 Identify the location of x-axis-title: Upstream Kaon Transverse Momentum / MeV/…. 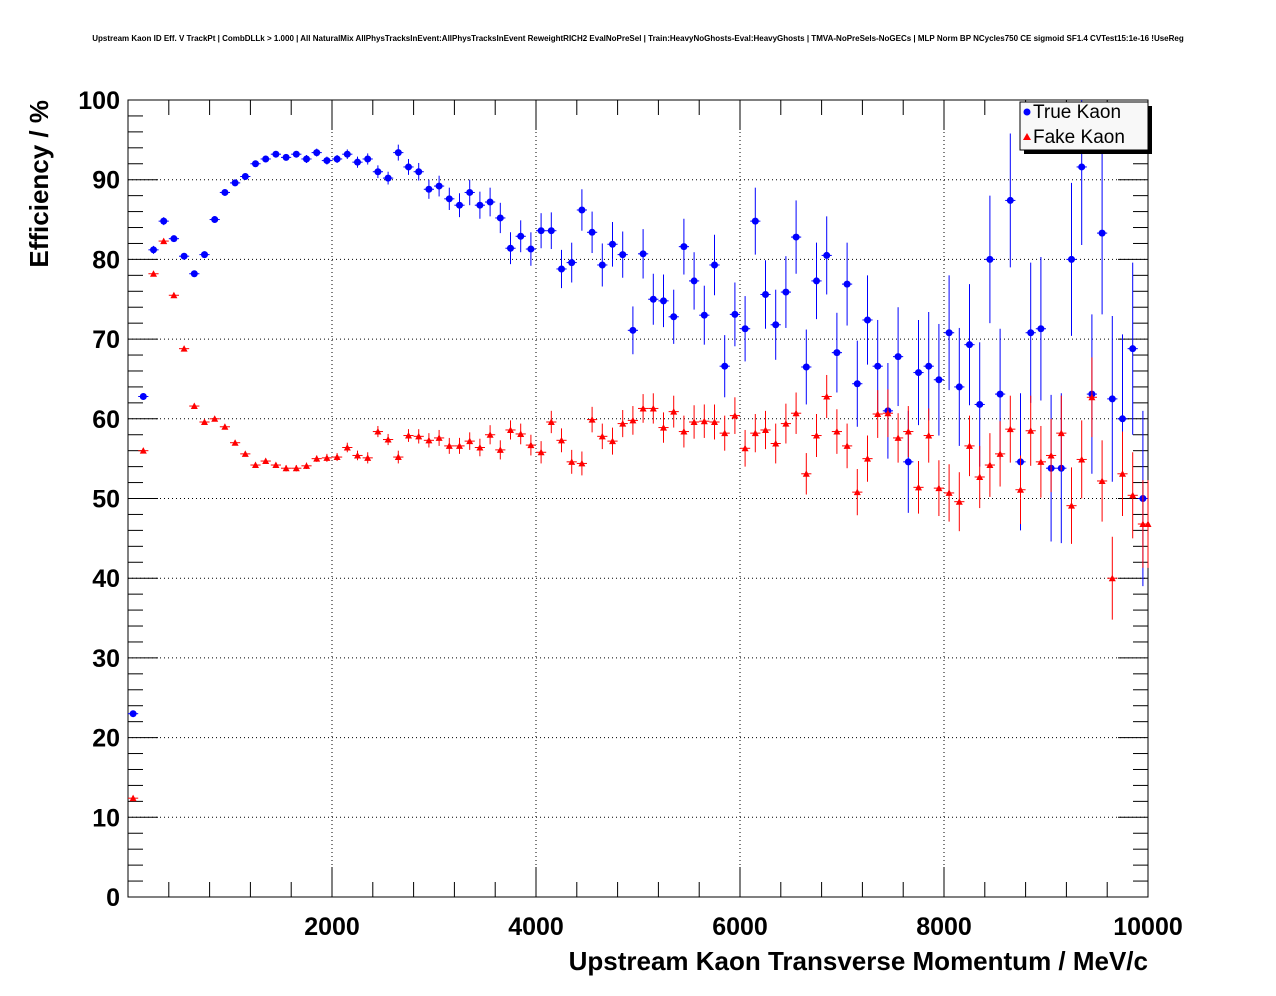
(858, 961).